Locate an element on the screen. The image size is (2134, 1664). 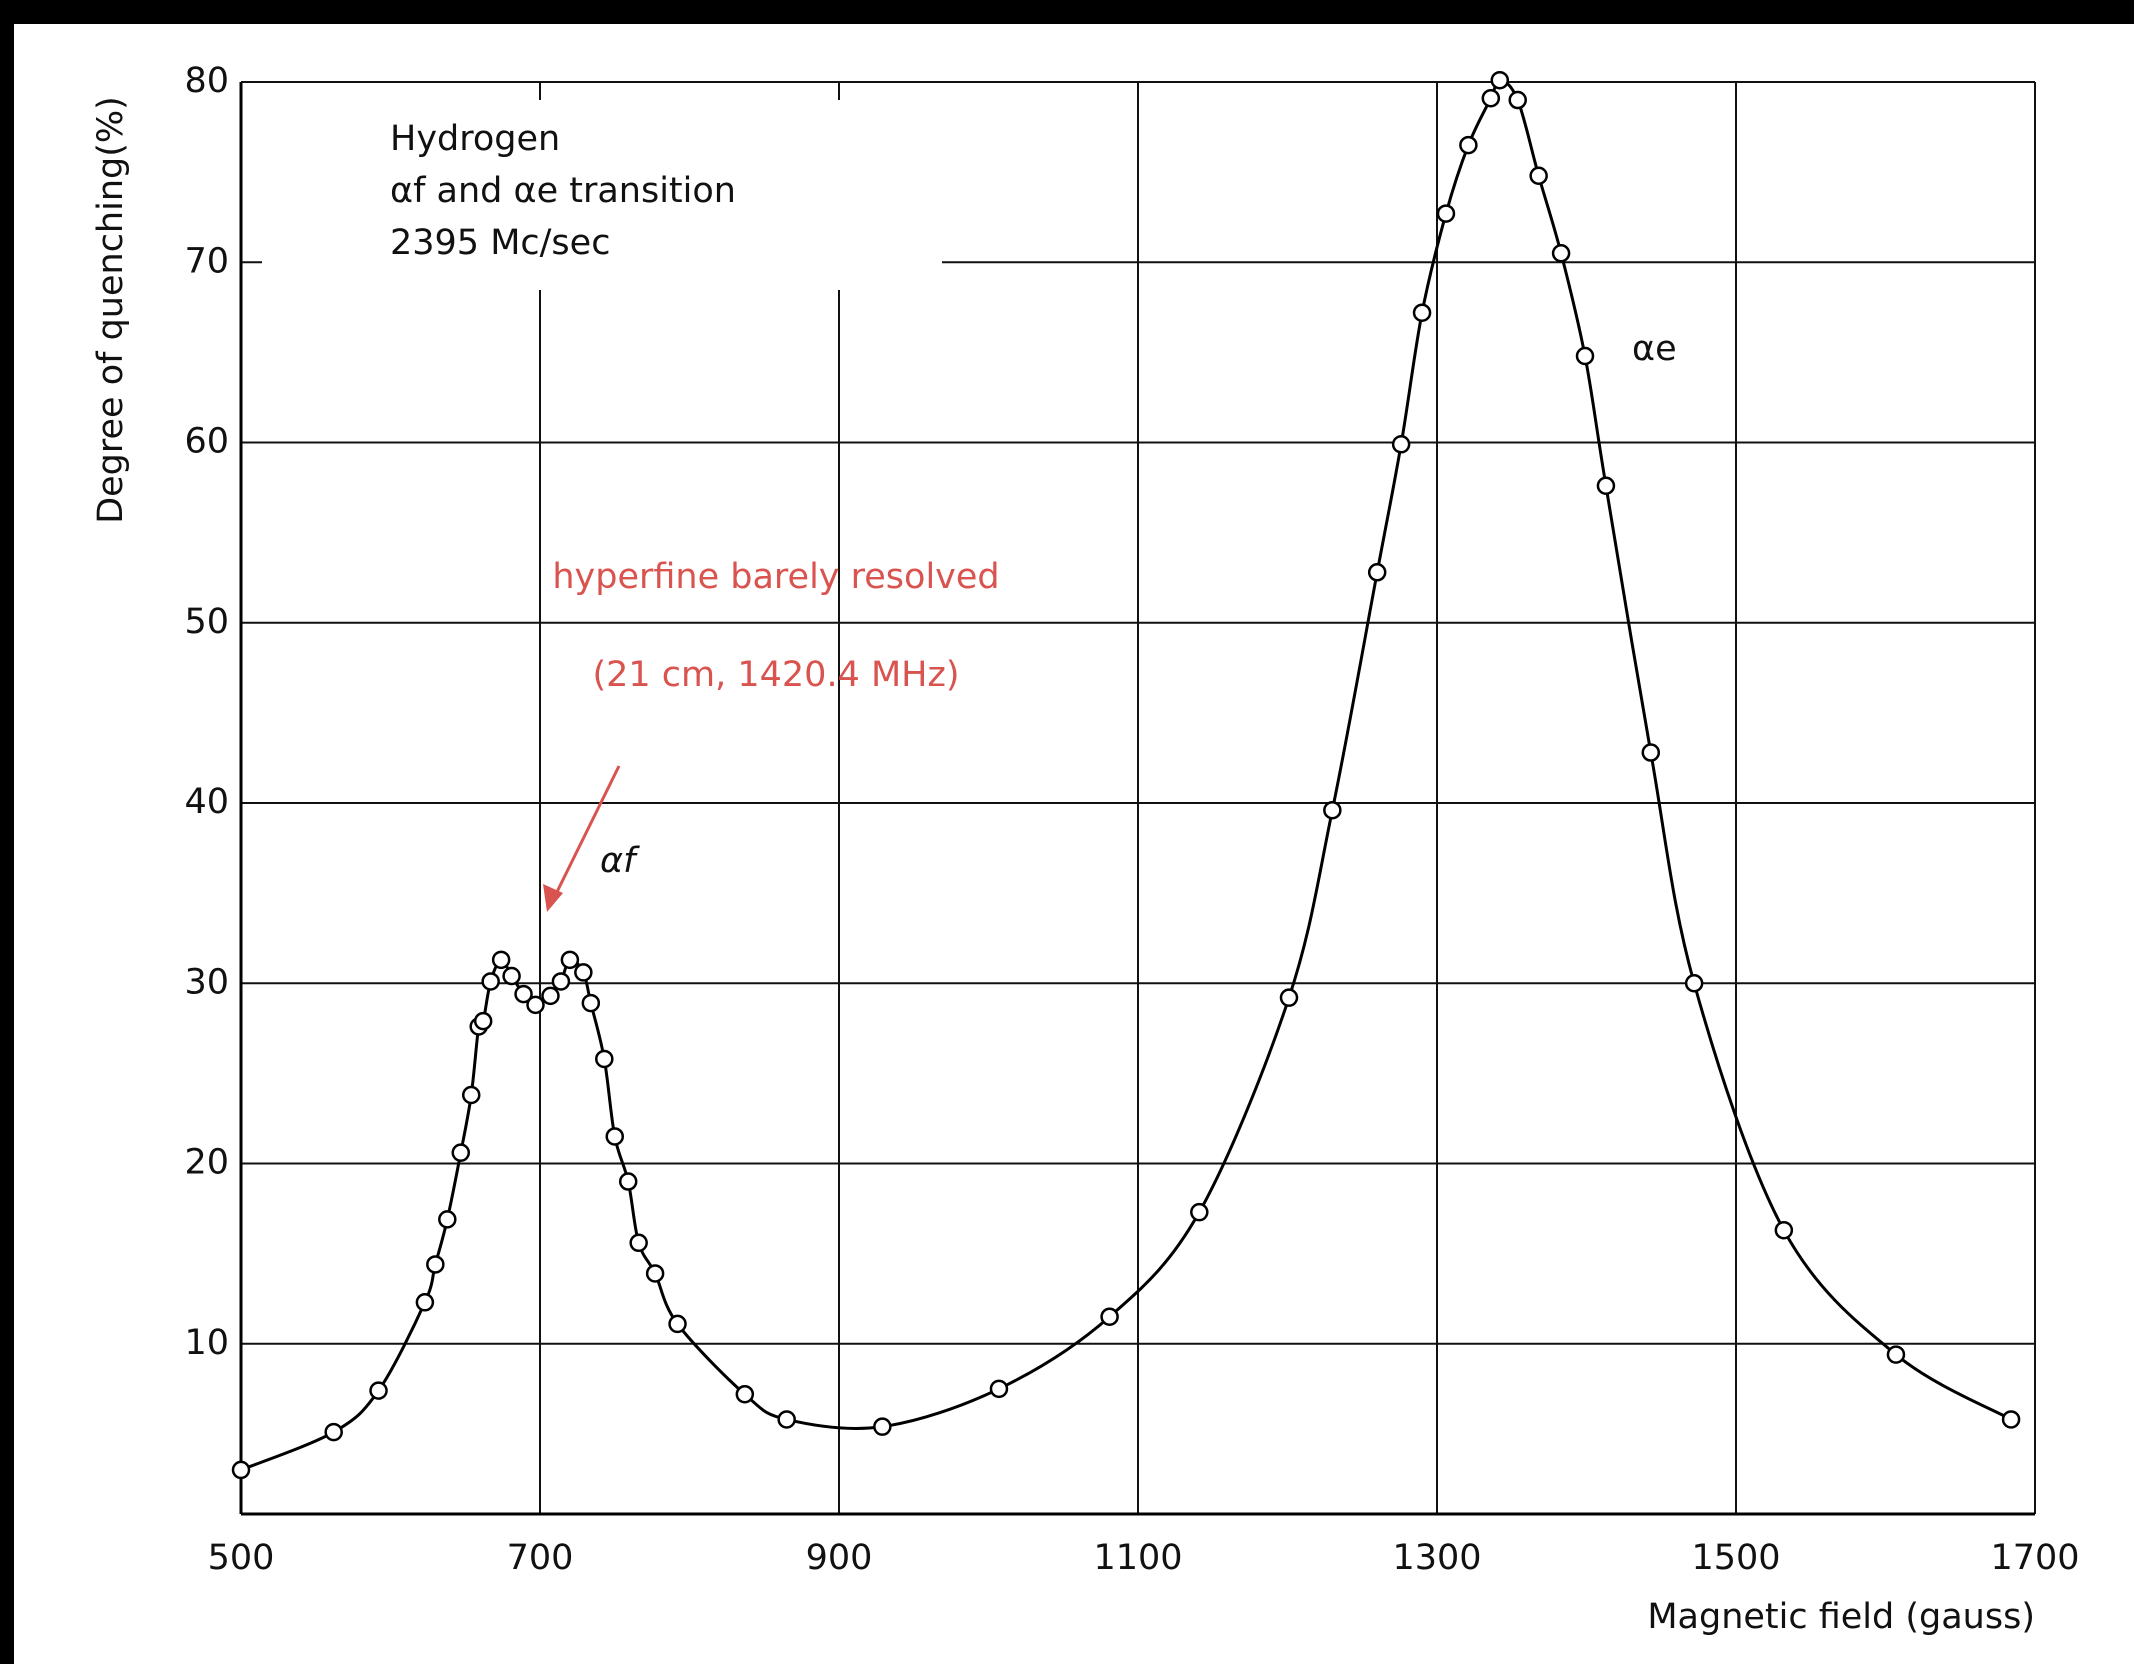
y-axis-title: Degree of quenching(%) is located at coordinates (111, 310).